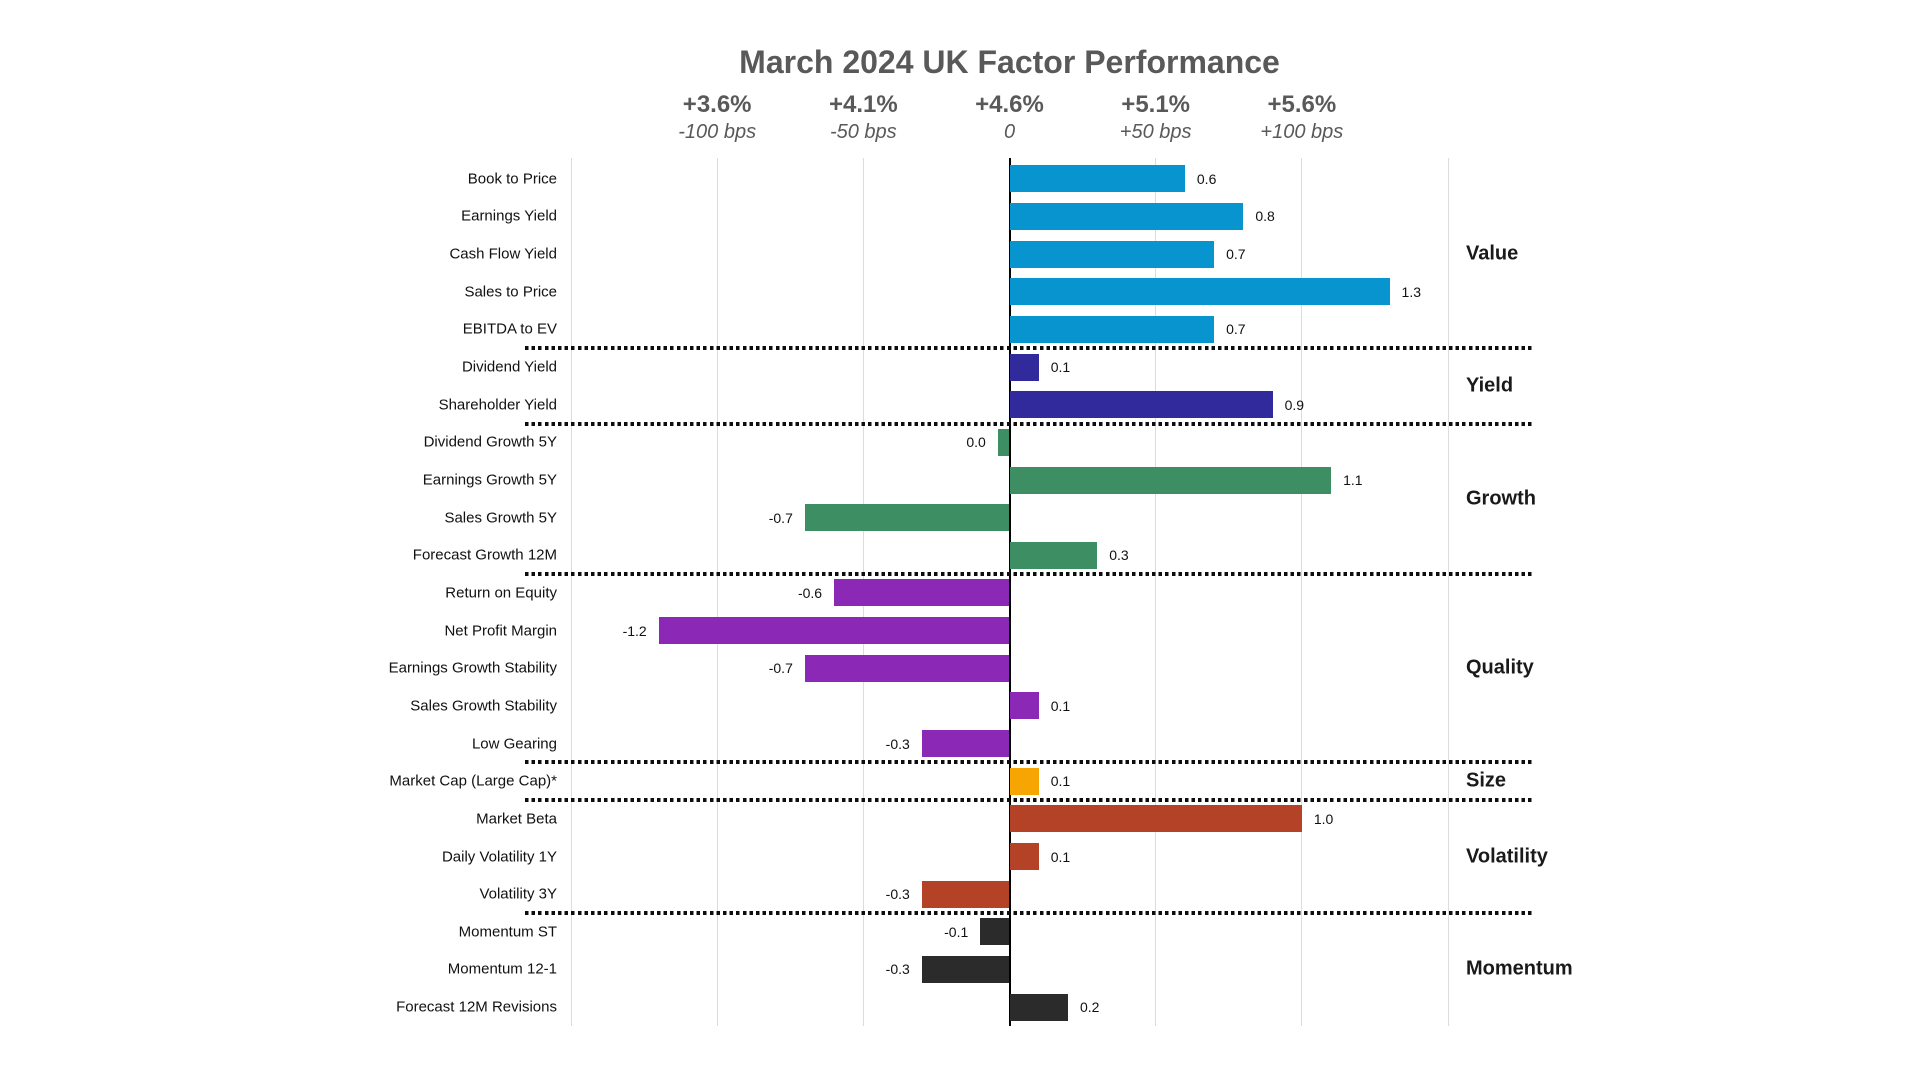 This screenshot has width=1920, height=1080. What do you see at coordinates (483, 706) in the screenshot?
I see `factor-row-label: Sales Growth Stability` at bounding box center [483, 706].